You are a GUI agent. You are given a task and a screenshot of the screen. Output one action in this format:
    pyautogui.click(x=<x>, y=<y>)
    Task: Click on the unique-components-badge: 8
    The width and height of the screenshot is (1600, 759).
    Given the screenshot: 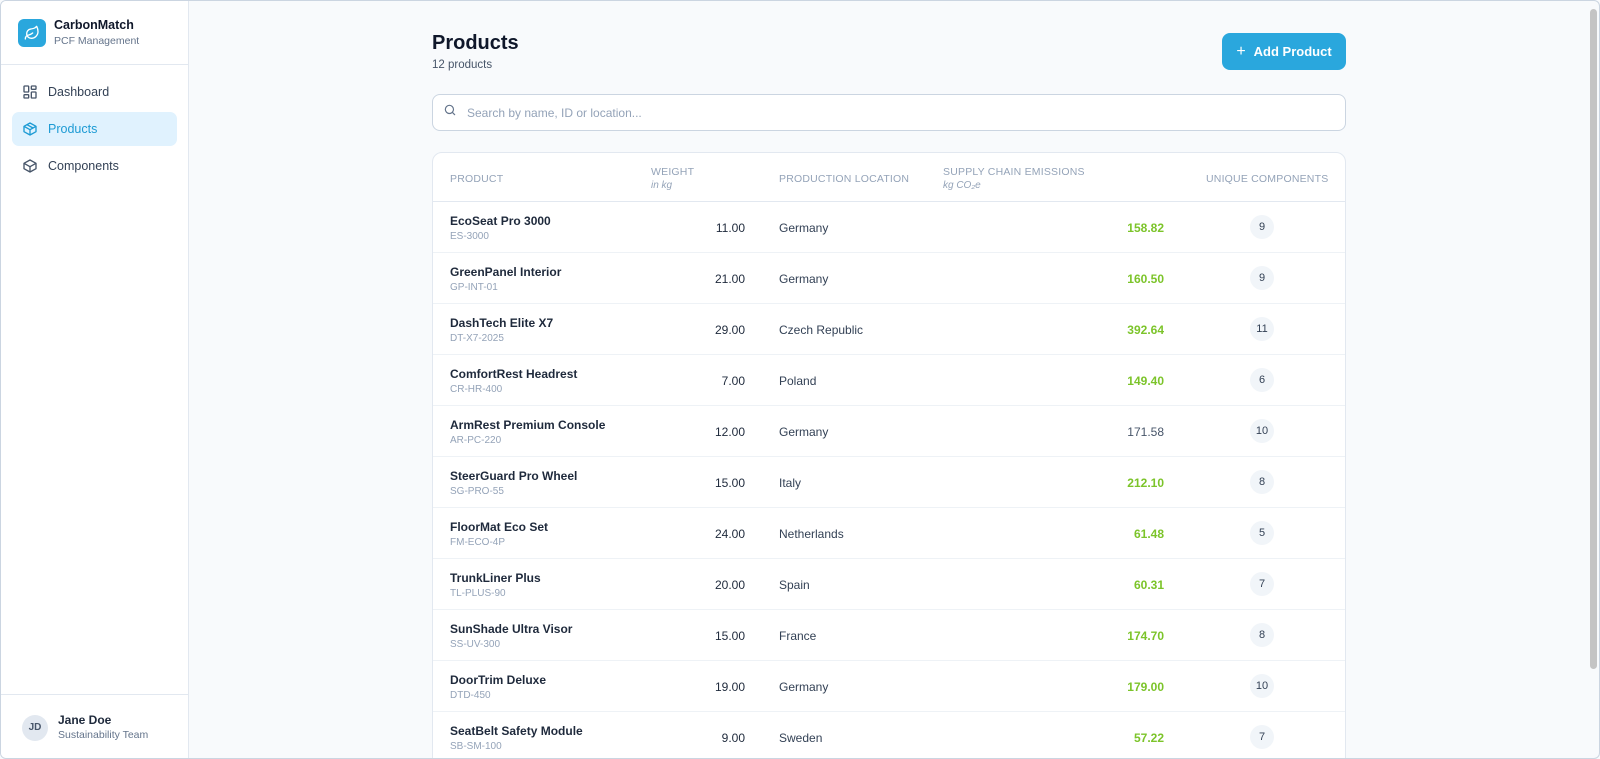 What is the action you would take?
    pyautogui.click(x=1262, y=635)
    